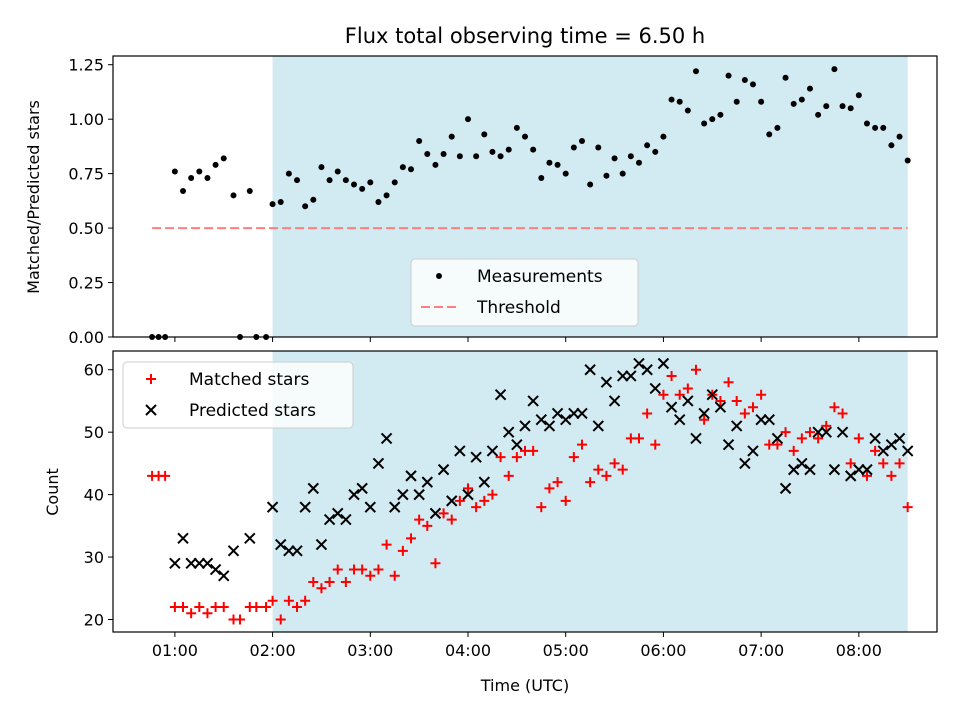 Image resolution: width=960 pixels, height=720 pixels. I want to click on x-tick-label: 05:00, so click(566, 650).